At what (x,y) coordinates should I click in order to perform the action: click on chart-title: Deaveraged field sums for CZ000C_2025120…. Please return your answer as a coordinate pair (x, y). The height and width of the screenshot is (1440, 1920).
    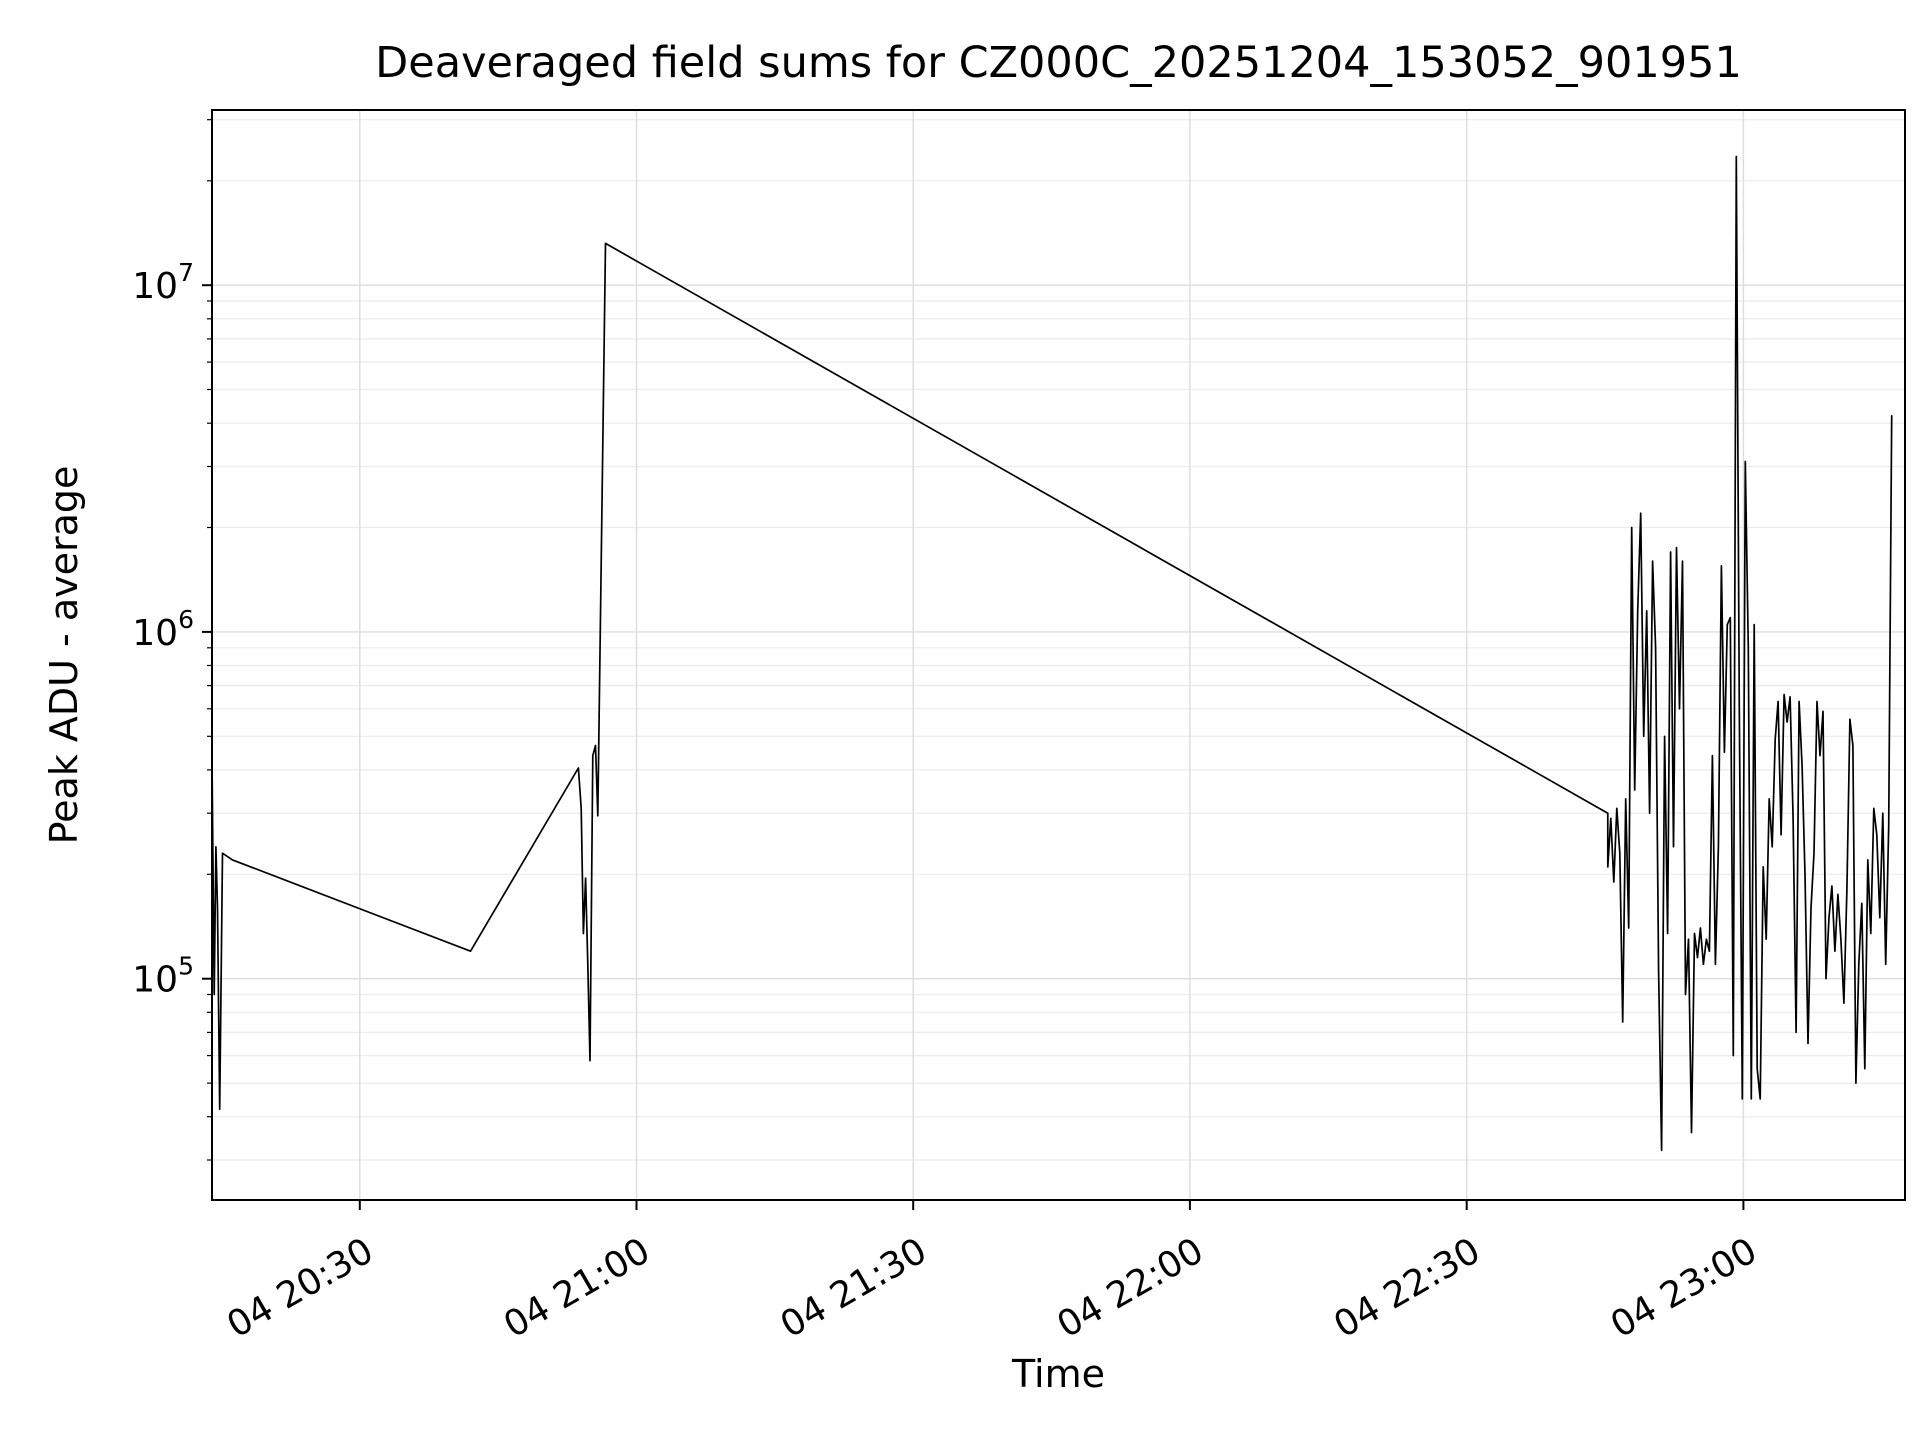
    Looking at the image, I should click on (1058, 63).